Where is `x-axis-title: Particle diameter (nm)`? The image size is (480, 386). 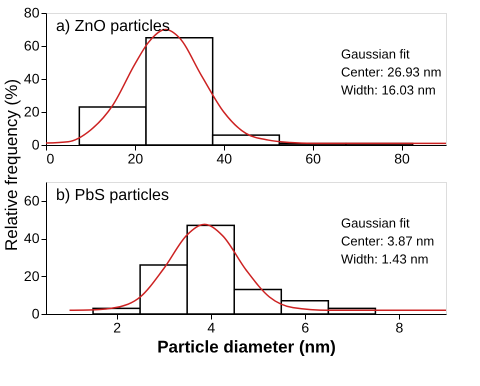
x-axis-title: Particle diameter (nm) is located at coordinates (246, 347).